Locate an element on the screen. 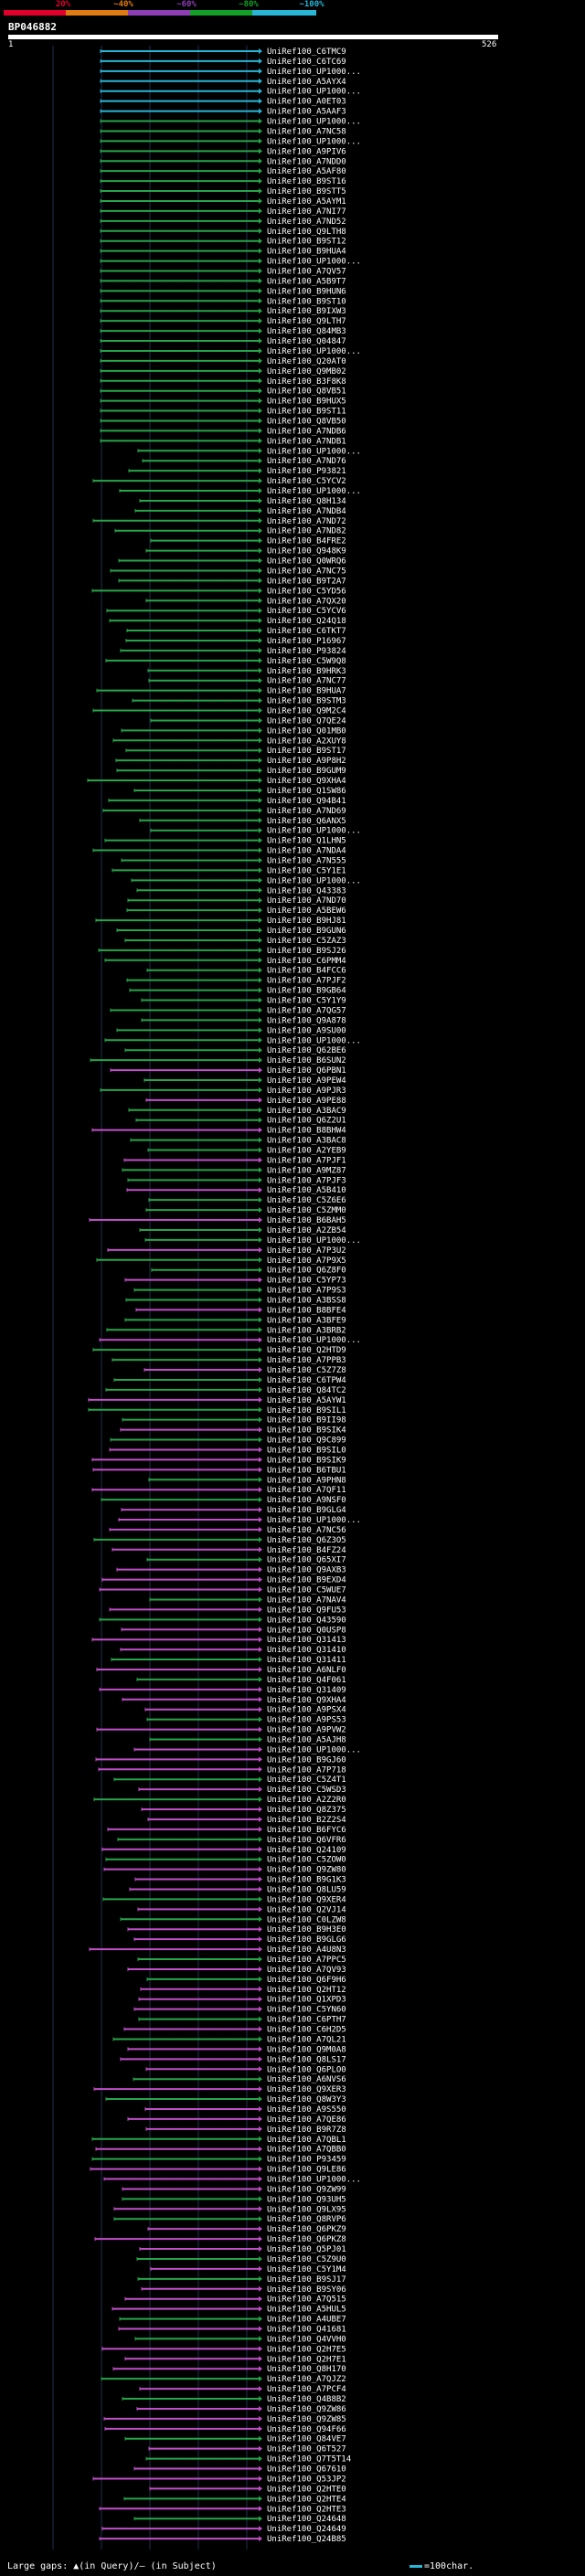  hit-label: UniRef100_A7NC75 is located at coordinates (307, 571).